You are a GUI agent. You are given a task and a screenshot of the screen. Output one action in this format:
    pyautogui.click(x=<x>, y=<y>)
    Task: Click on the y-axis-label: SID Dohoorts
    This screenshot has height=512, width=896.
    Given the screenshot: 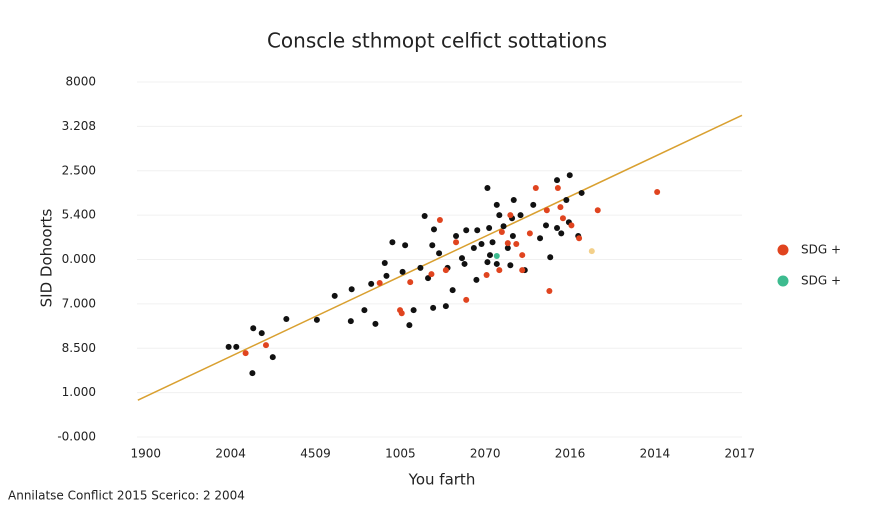 What is the action you would take?
    pyautogui.click(x=47, y=257)
    